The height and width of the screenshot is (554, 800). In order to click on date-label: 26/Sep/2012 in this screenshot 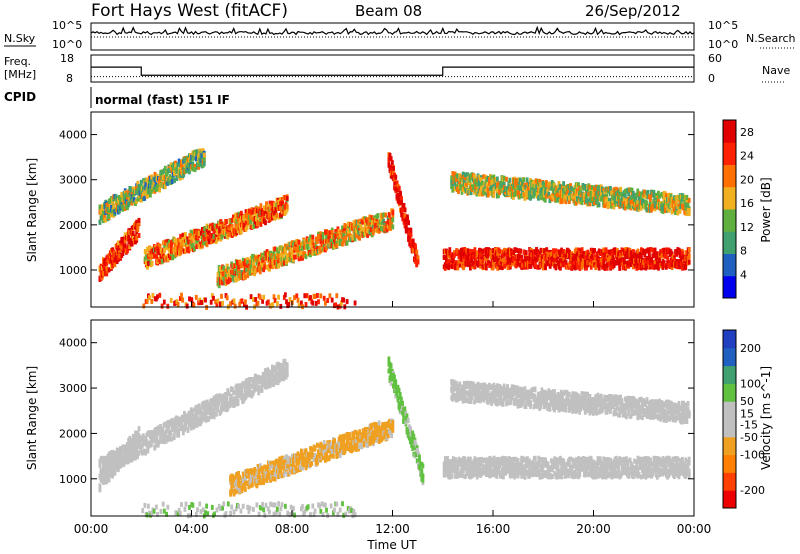, I will do `click(633, 11)`.